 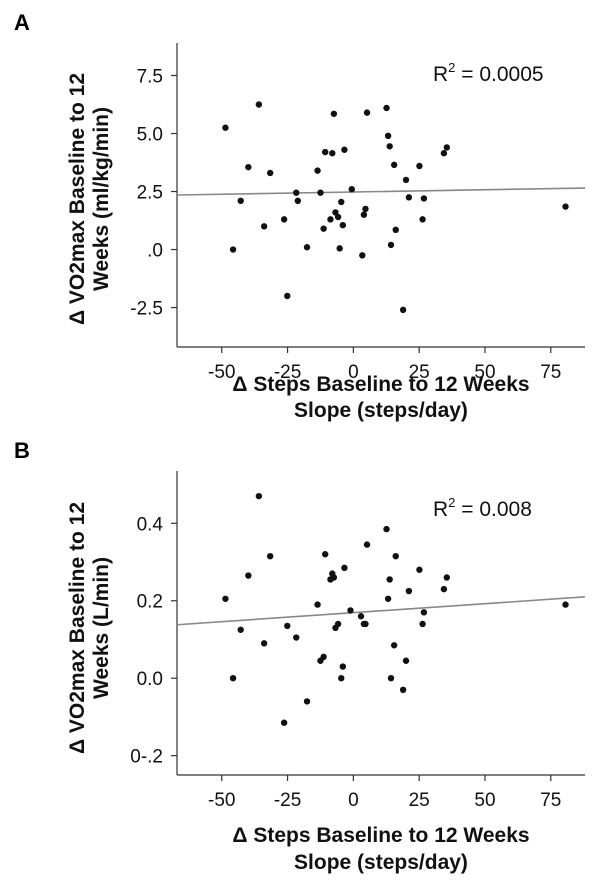 What do you see at coordinates (381, 611) in the screenshot?
I see `panel-b-fit-line` at bounding box center [381, 611].